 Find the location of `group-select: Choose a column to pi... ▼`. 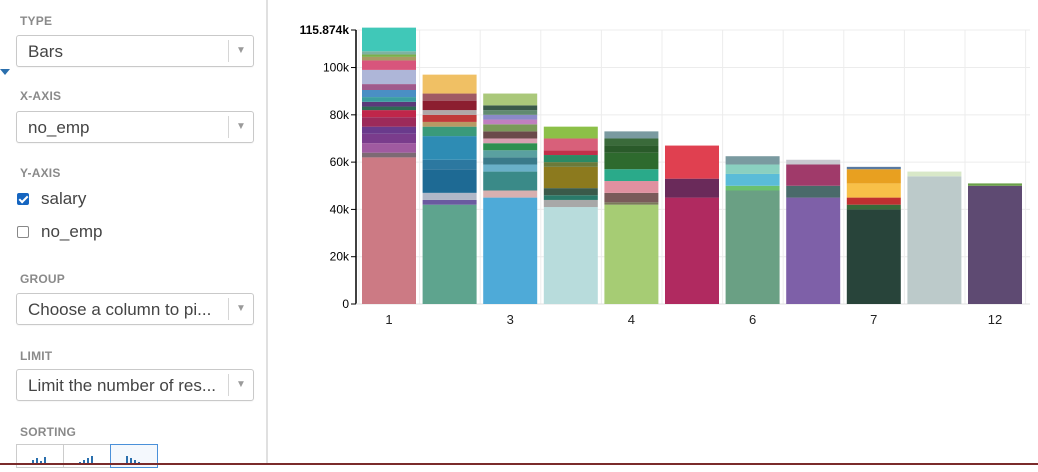

group-select: Choose a column to pi... ▼ is located at coordinates (135, 309).